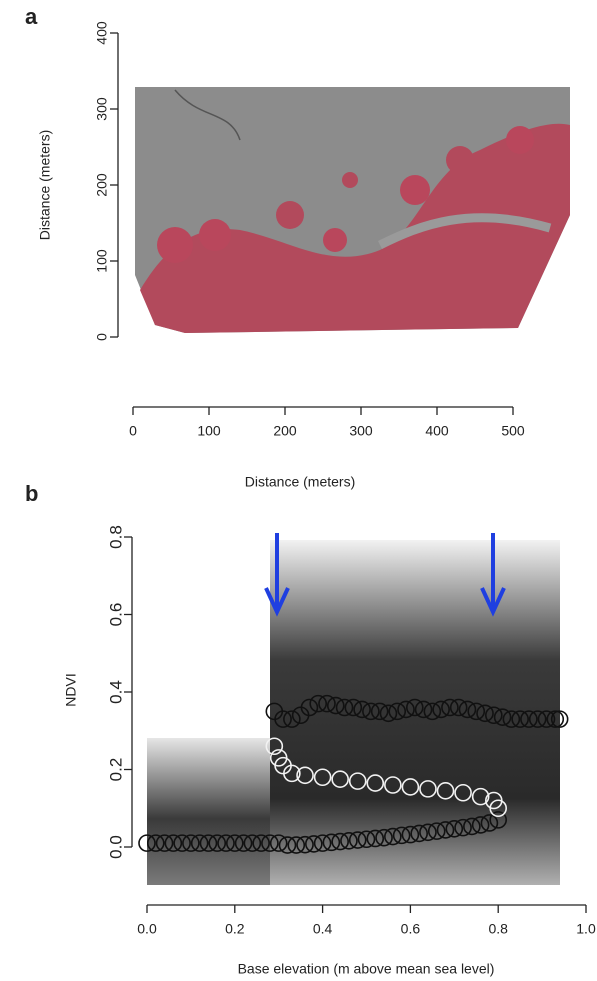 This screenshot has width=597, height=981. Describe the element at coordinates (45, 185) in the screenshot. I see `y-axis-title: Distance (meters)` at that location.